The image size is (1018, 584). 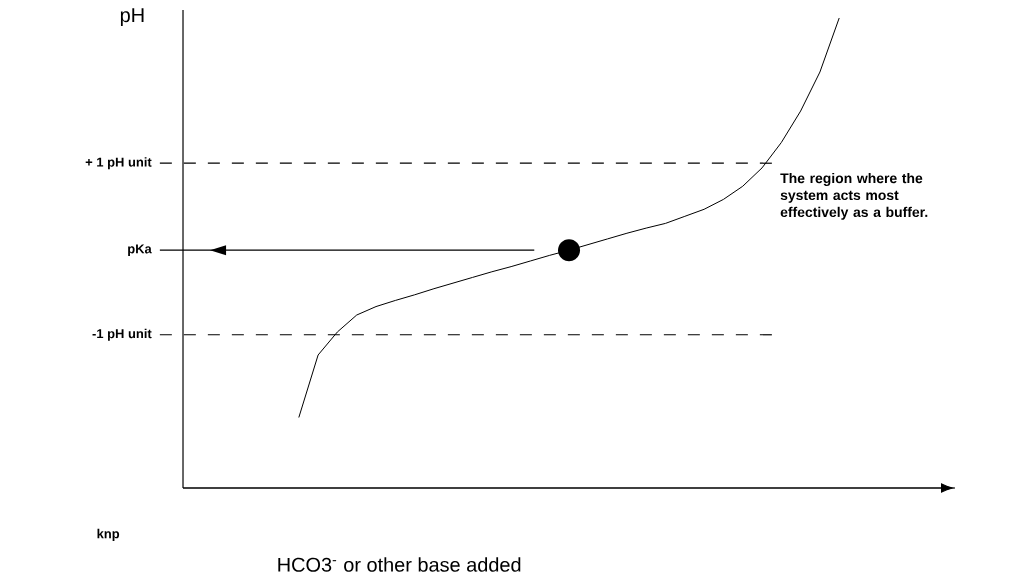 What do you see at coordinates (108, 534) in the screenshot?
I see `text: knp` at bounding box center [108, 534].